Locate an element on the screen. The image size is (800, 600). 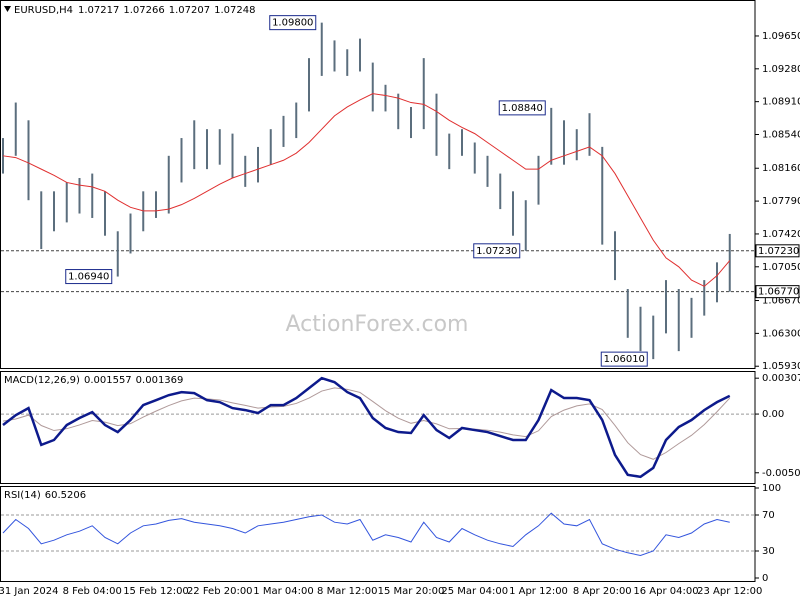
rsi-name: RSI(14) is located at coordinates (22, 495).